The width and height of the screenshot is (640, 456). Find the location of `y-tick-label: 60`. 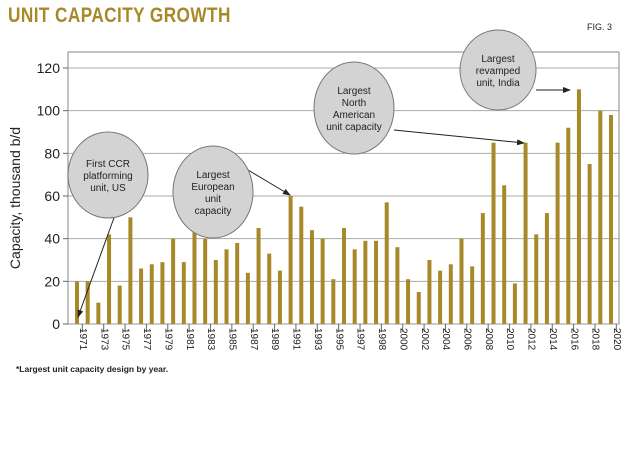

y-tick-label: 60 is located at coordinates (52, 196).